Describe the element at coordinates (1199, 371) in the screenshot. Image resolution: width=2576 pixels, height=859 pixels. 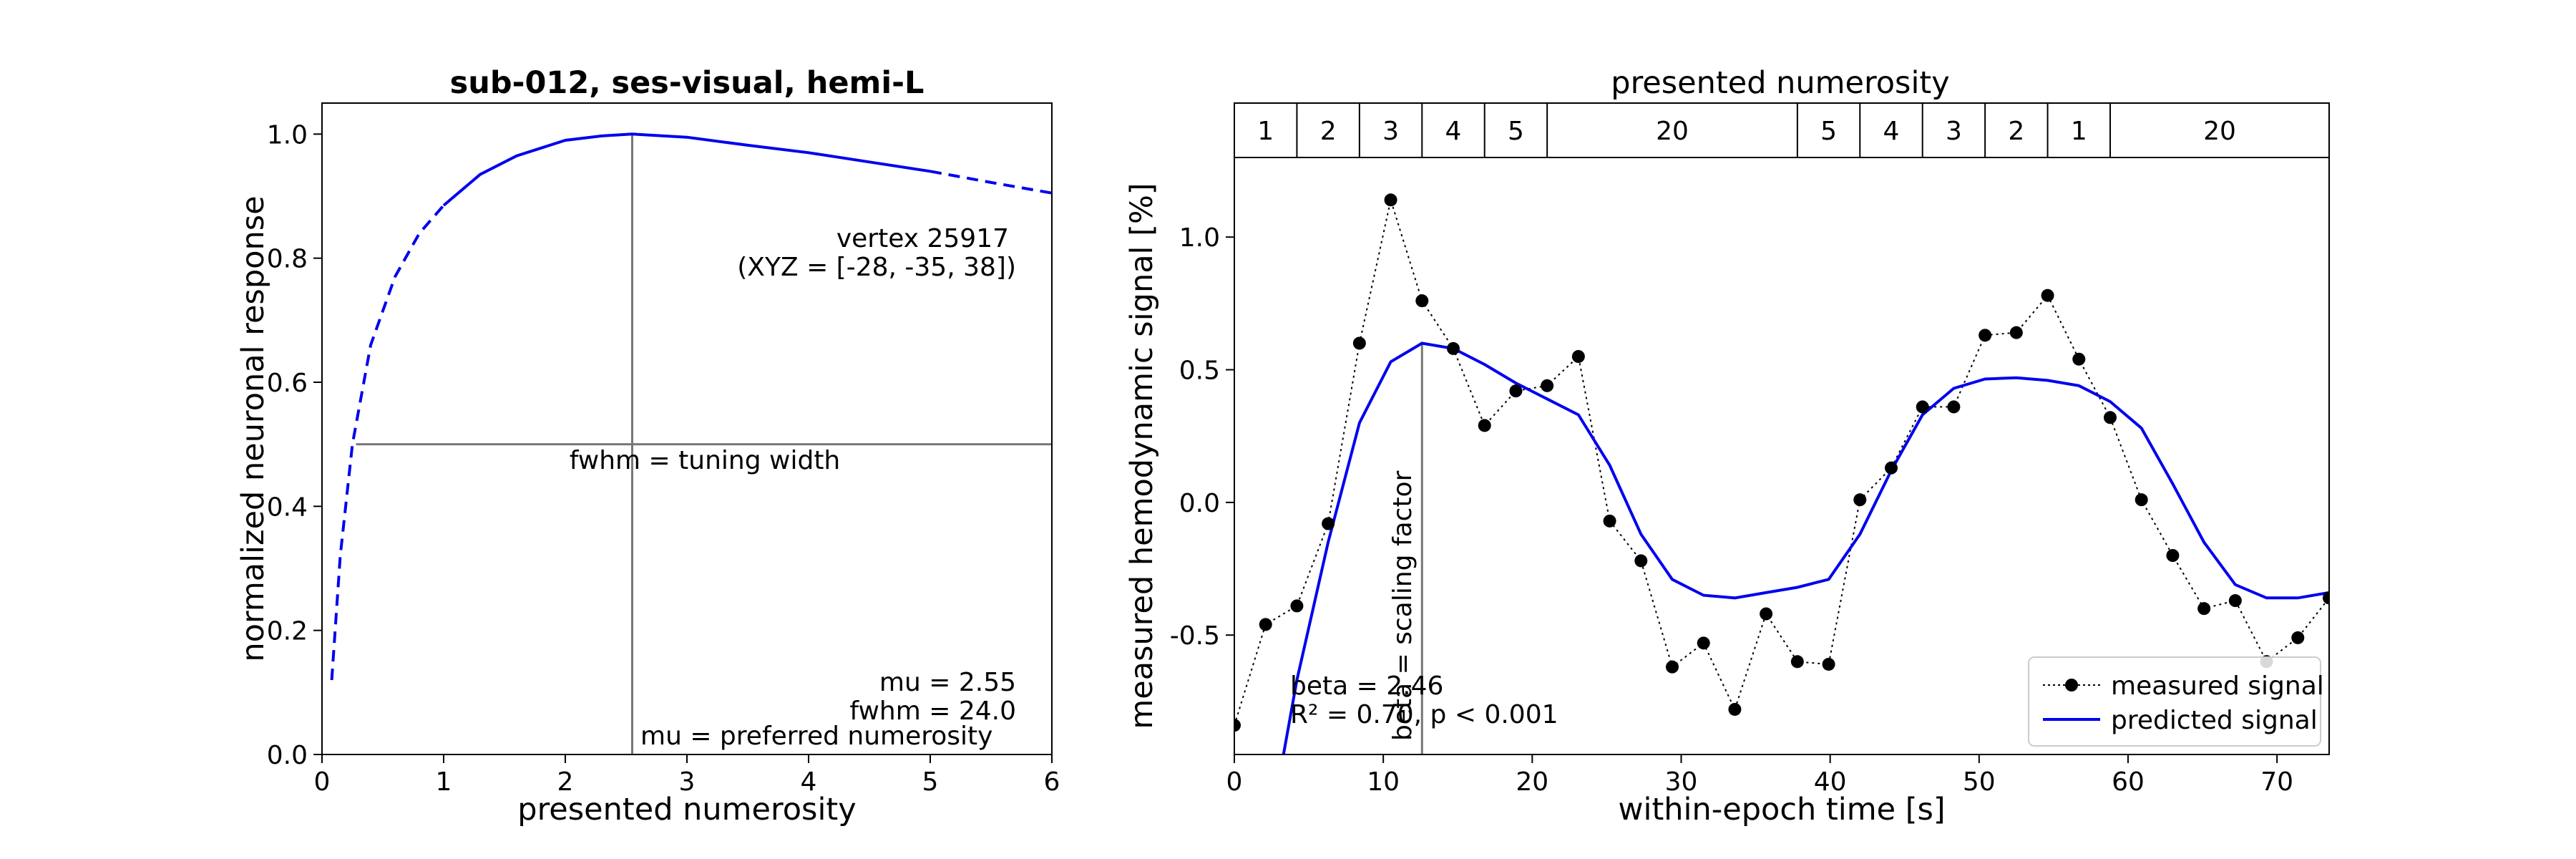
I see `right-y-tick-label: 0.5` at that location.